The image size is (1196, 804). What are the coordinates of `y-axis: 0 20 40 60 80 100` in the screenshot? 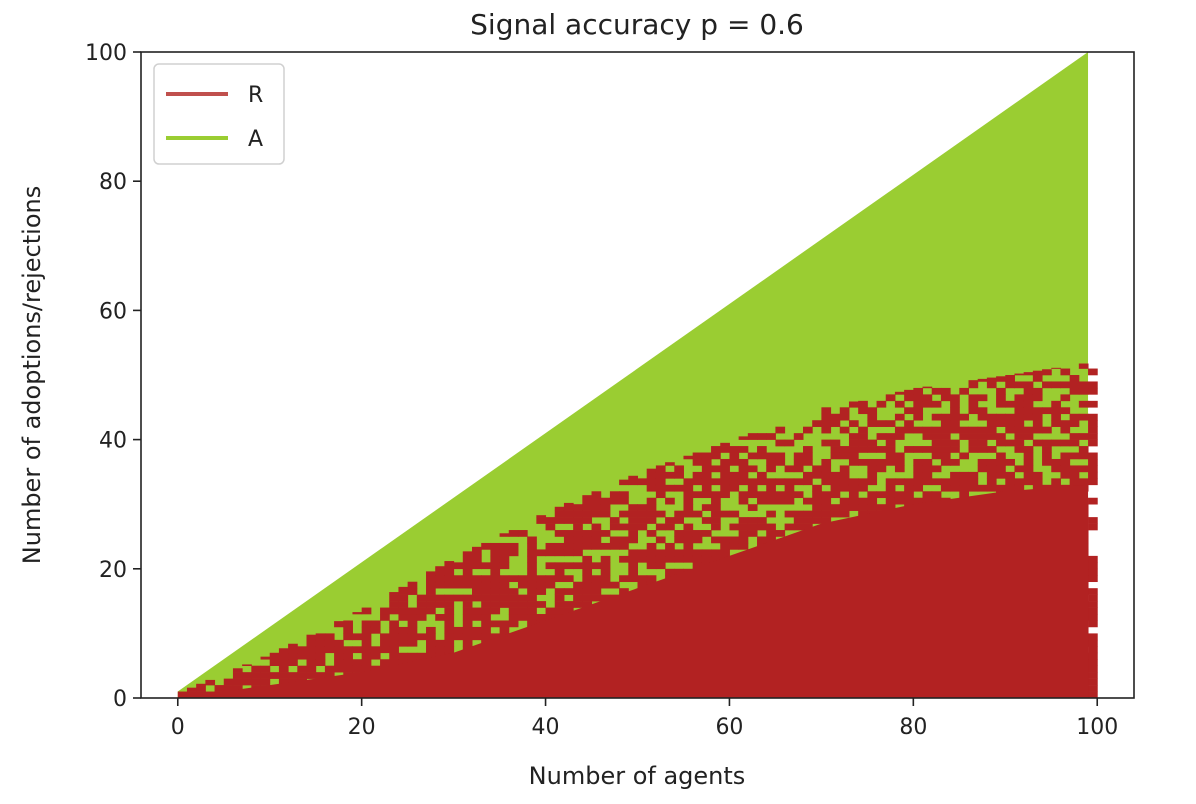 It's located at (113, 376).